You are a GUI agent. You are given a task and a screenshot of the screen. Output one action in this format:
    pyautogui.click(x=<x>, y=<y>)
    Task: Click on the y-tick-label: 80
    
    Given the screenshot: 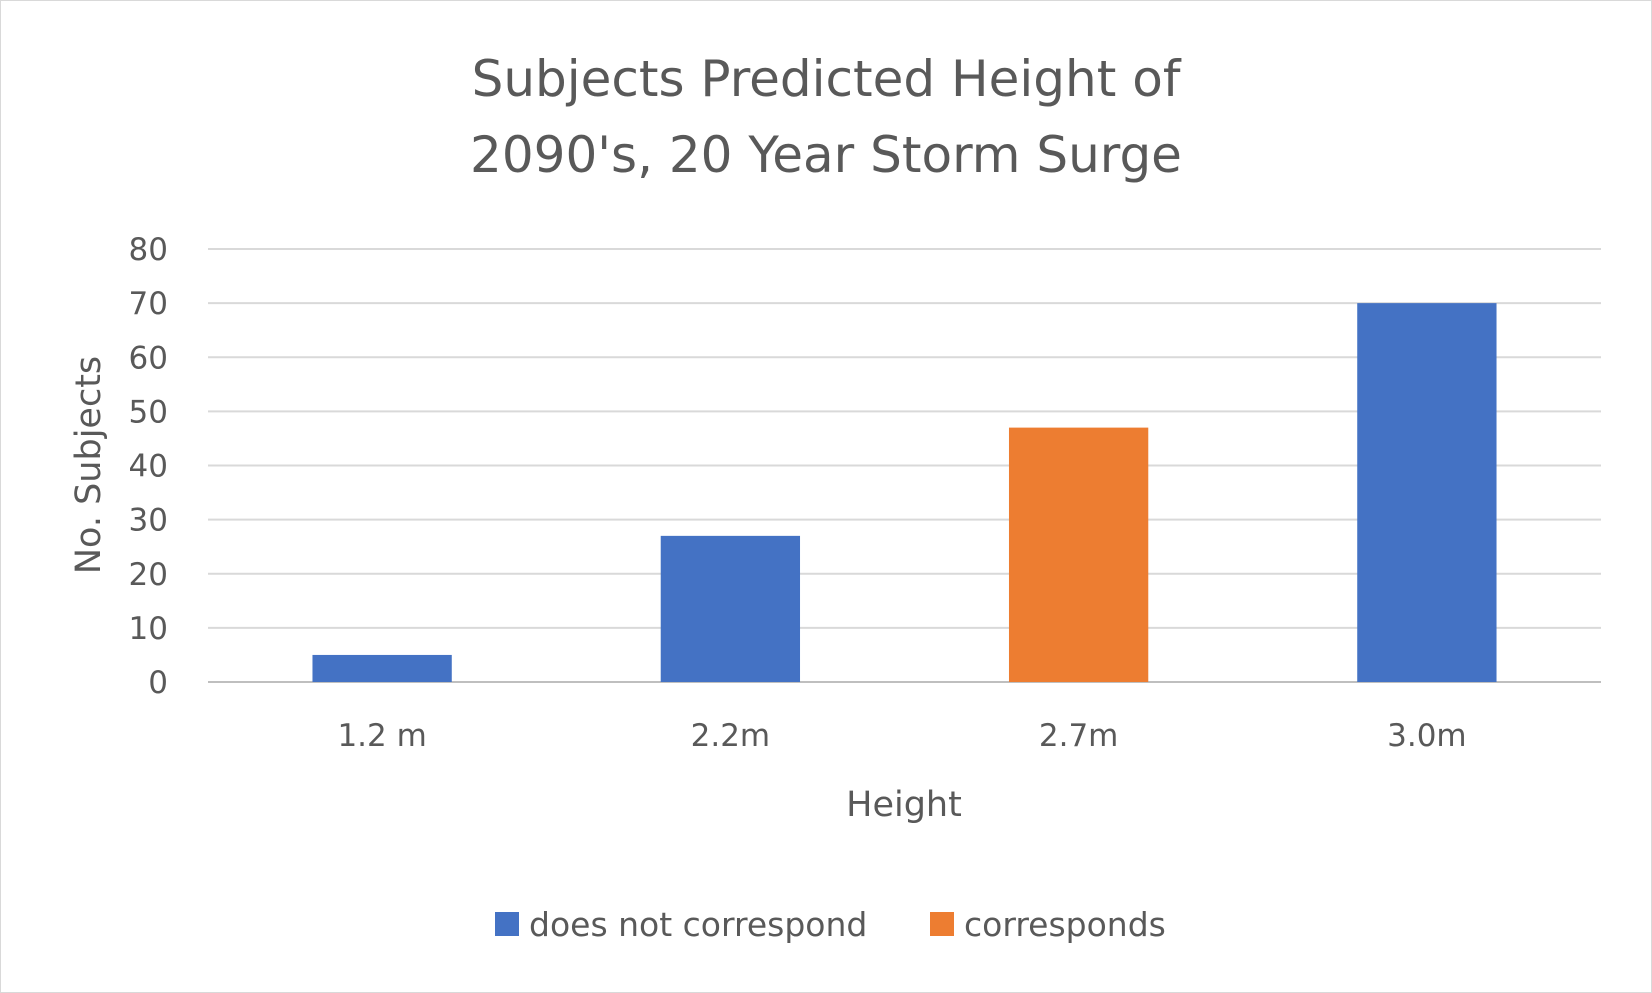 What is the action you would take?
    pyautogui.click(x=148, y=250)
    